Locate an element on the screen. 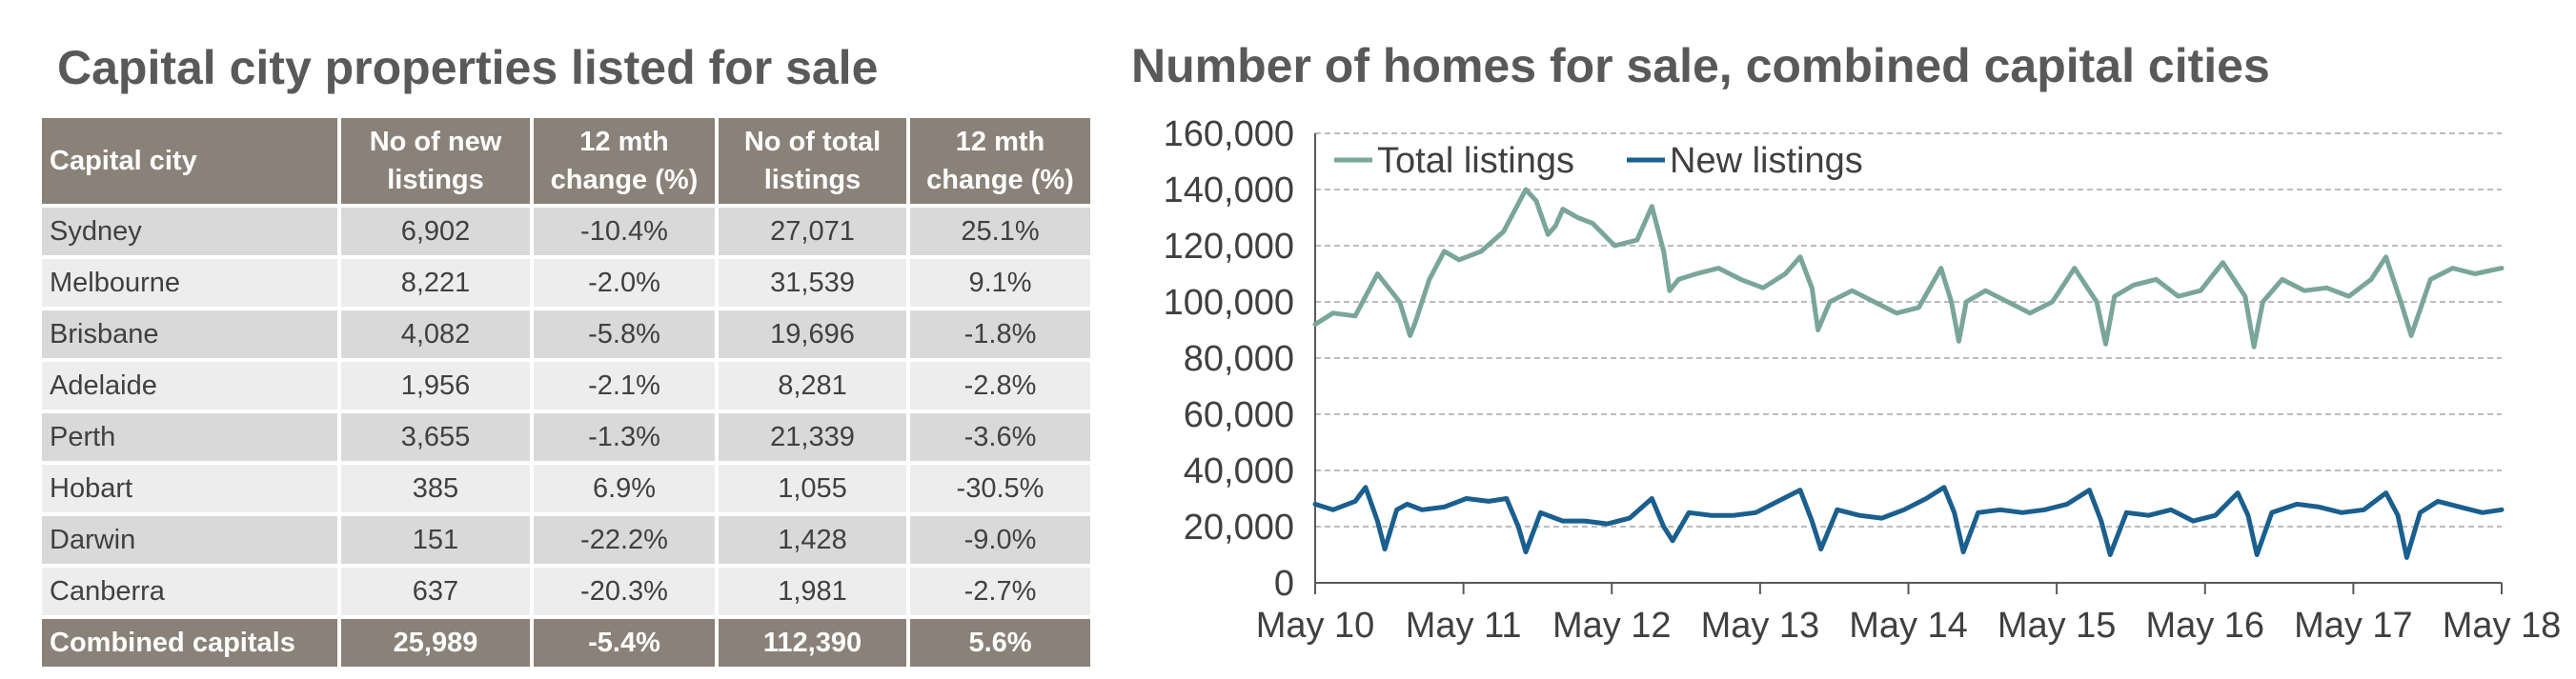  y-tick-label: 20,000 is located at coordinates (1239, 528).